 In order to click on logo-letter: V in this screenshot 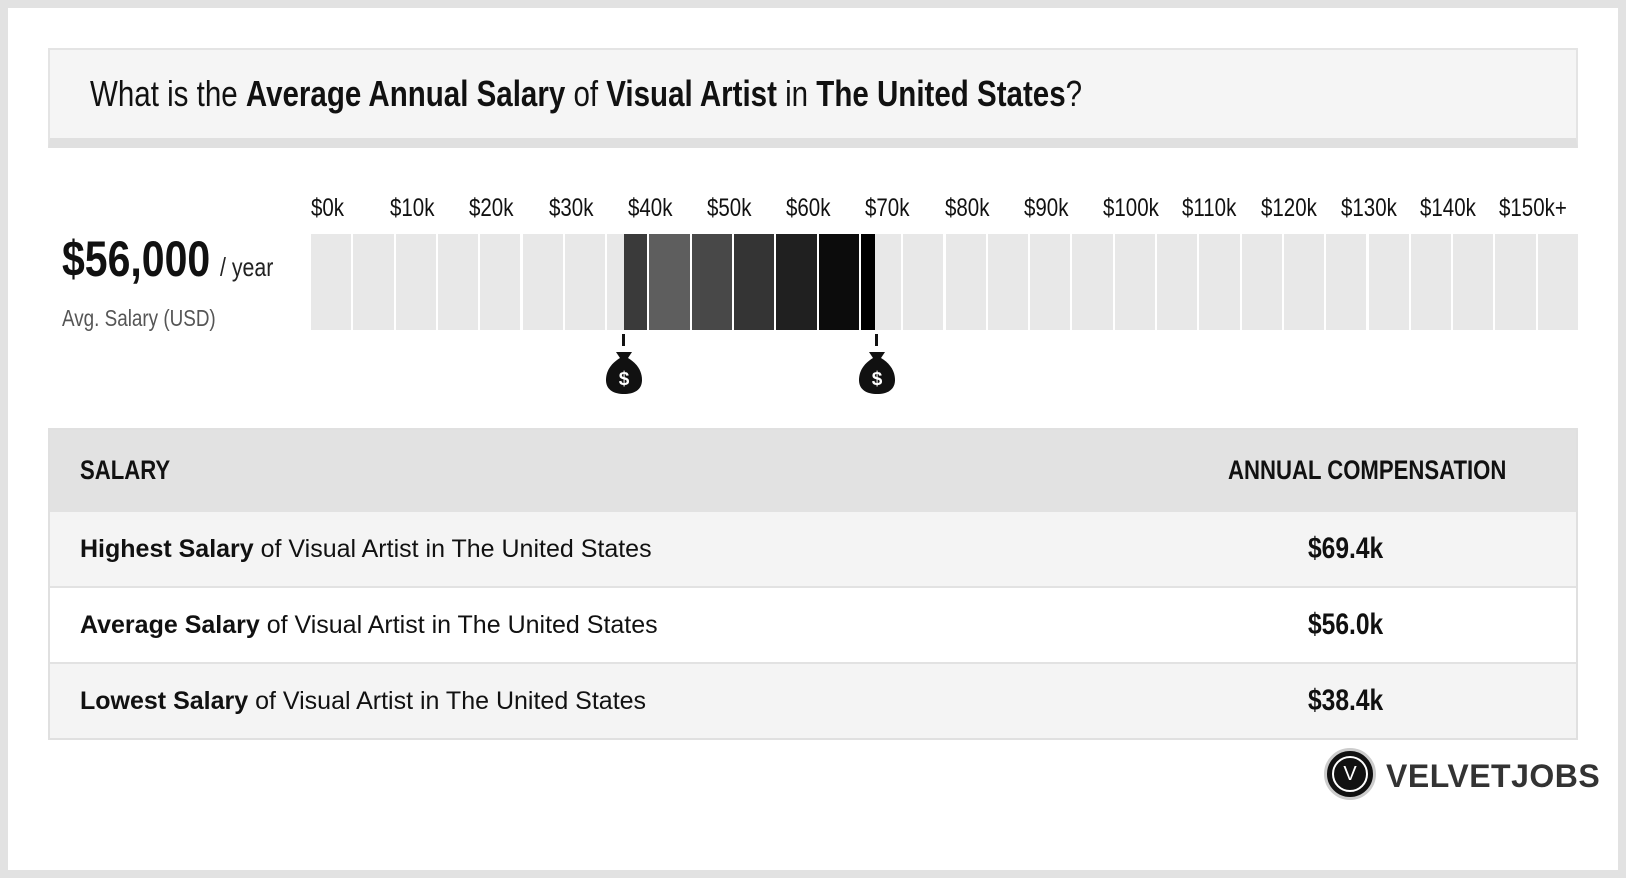, I will do `click(1350, 774)`.